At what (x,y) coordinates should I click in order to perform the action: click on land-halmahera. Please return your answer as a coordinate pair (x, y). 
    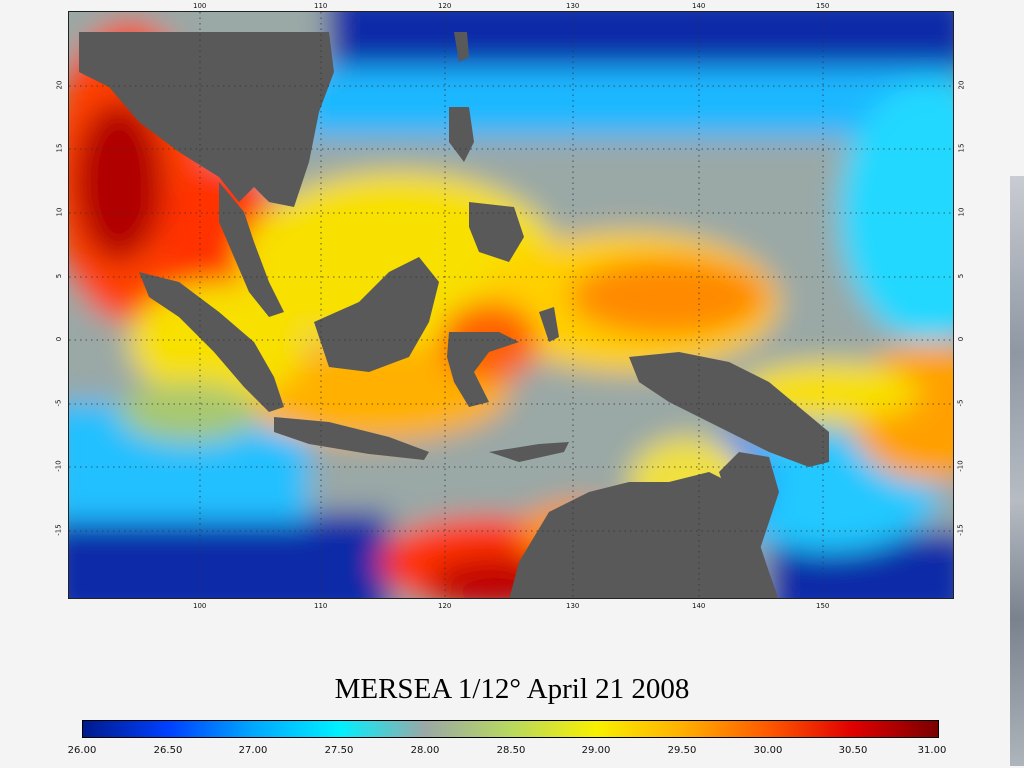
    Looking at the image, I should click on (549, 324).